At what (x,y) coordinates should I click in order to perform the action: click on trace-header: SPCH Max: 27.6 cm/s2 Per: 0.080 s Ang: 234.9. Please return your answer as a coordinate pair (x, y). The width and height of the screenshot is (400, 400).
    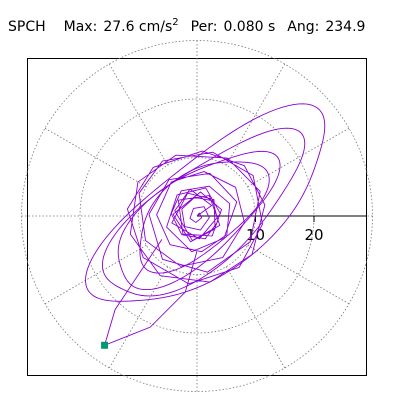
    Looking at the image, I should click on (186, 28).